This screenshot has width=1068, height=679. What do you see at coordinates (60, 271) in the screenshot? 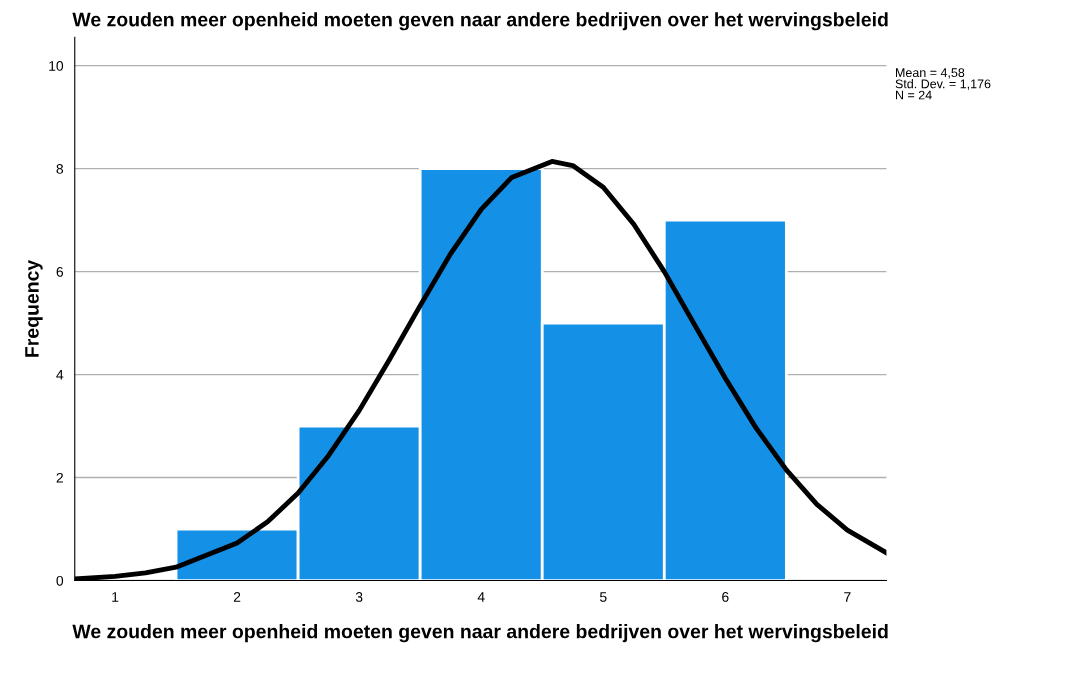
I see `y-tick-label: 6` at bounding box center [60, 271].